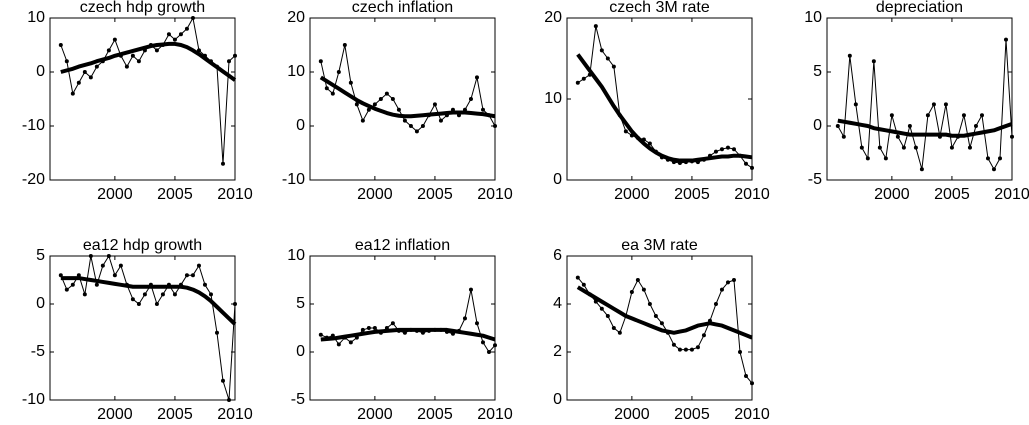 The height and width of the screenshot is (425, 1029). Describe the element at coordinates (659, 245) in the screenshot. I see `chart-title: ea 3M rate` at that location.